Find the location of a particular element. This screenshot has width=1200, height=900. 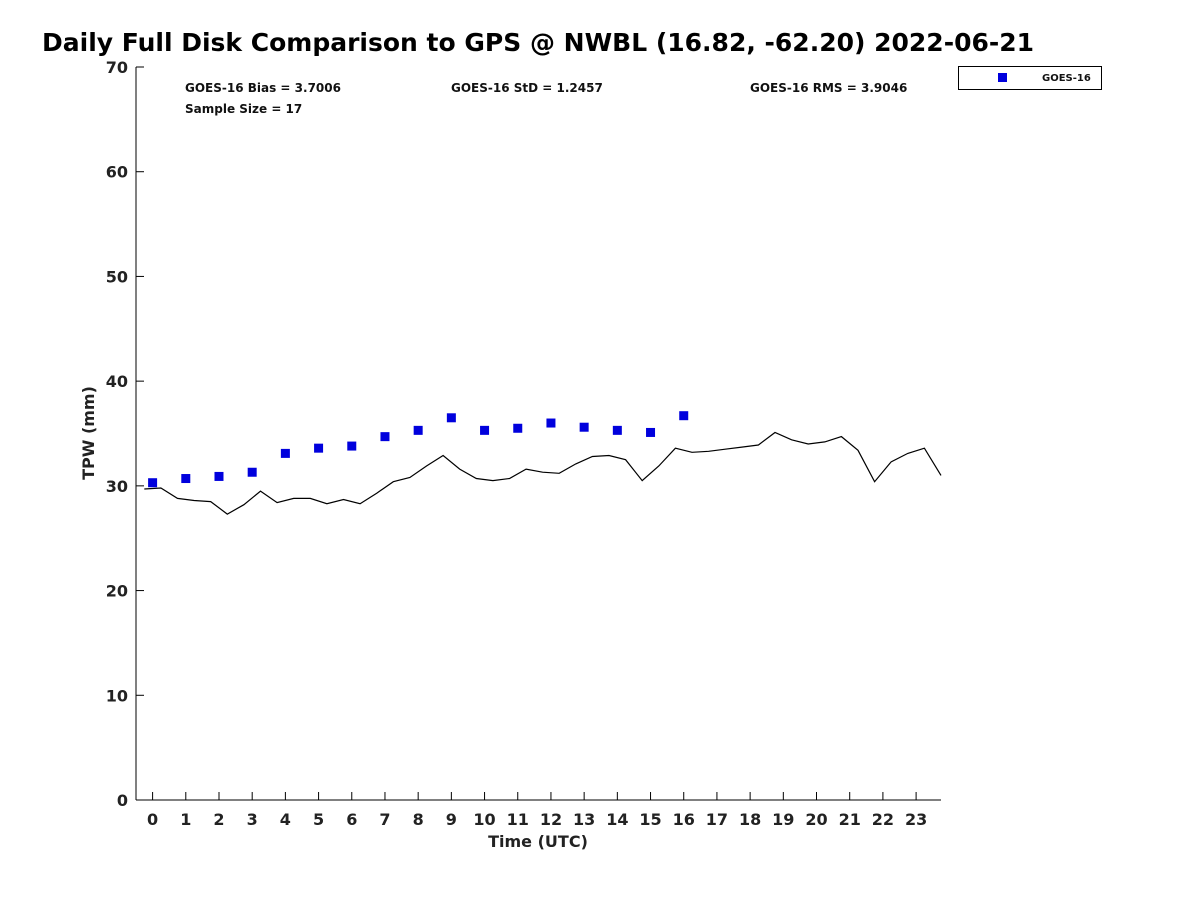

x-tick-label: 9 is located at coordinates (451, 819).